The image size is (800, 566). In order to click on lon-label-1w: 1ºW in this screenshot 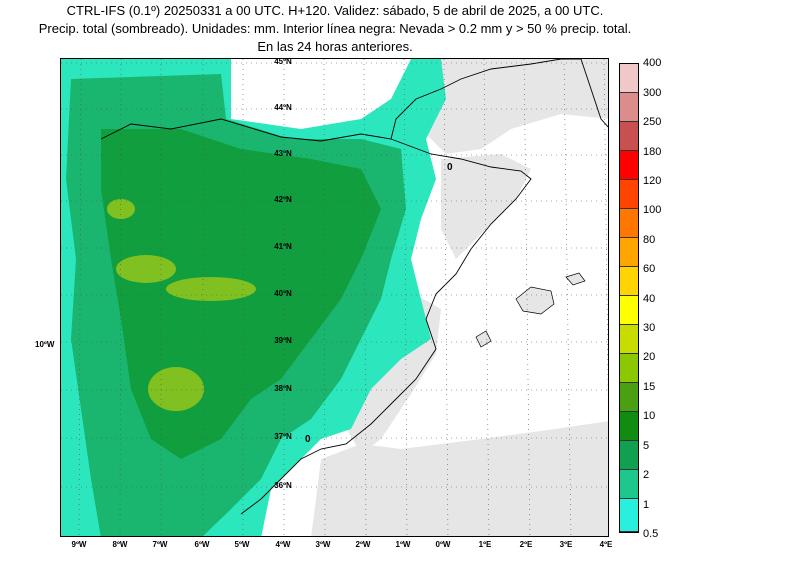, I will do `click(403, 544)`.